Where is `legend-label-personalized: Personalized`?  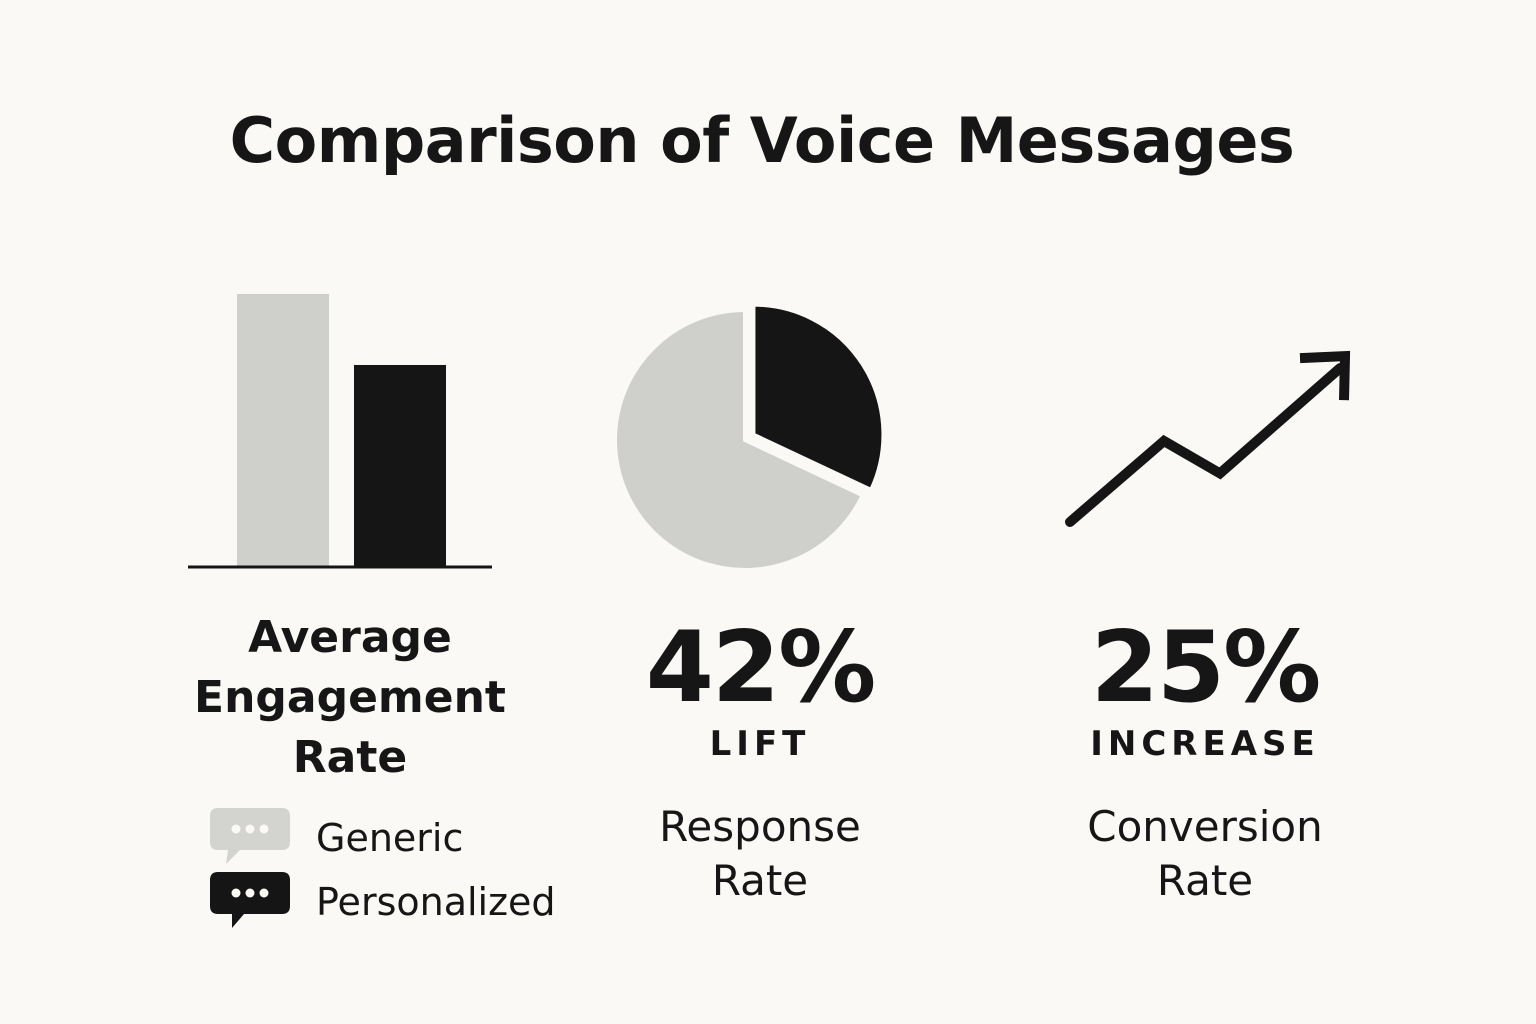 legend-label-personalized: Personalized is located at coordinates (436, 902).